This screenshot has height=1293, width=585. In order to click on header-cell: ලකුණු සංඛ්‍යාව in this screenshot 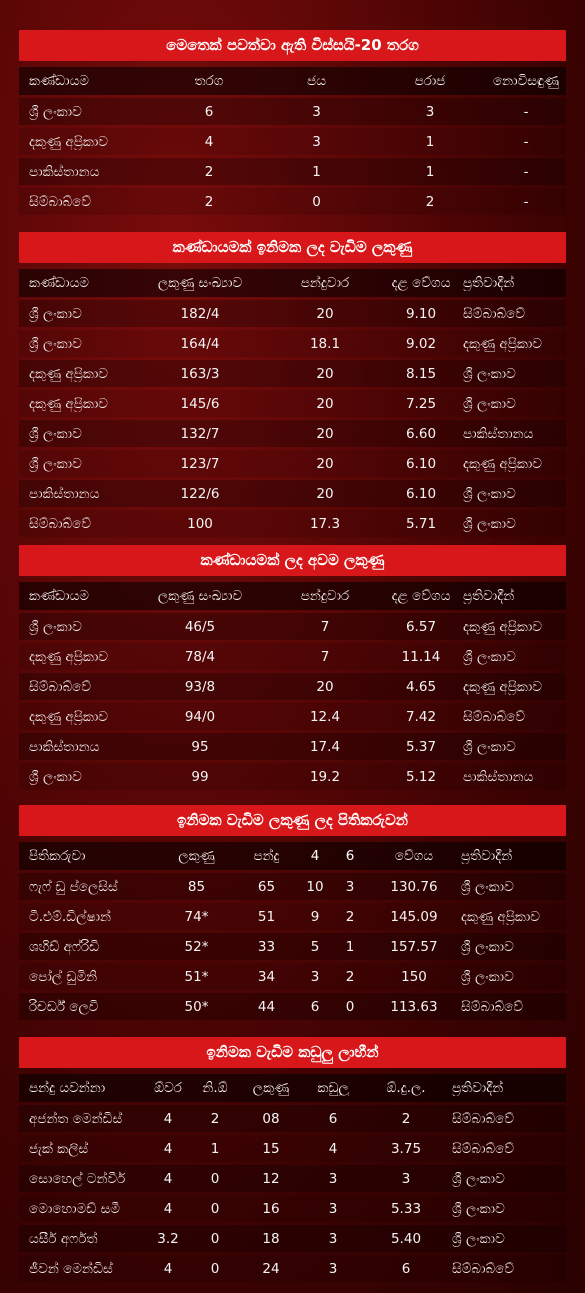, I will do `click(200, 283)`.